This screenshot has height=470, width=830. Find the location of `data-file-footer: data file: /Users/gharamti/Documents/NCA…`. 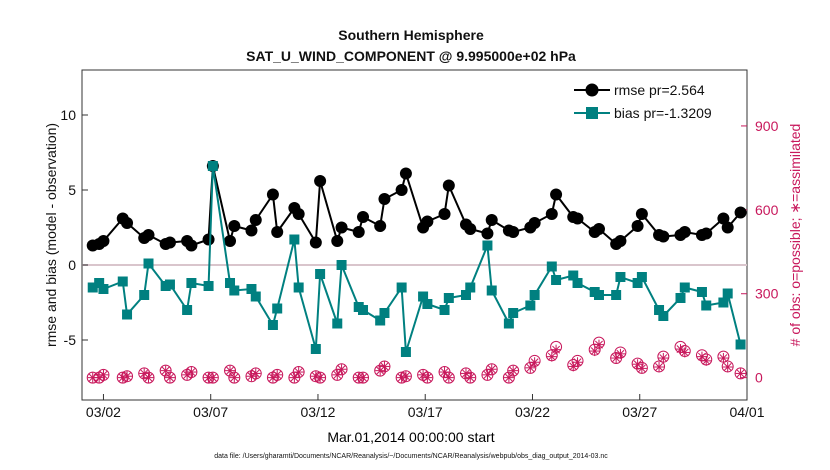

data-file-footer: data file: /Users/gharamti/Documents/NCA… is located at coordinates (411, 456).